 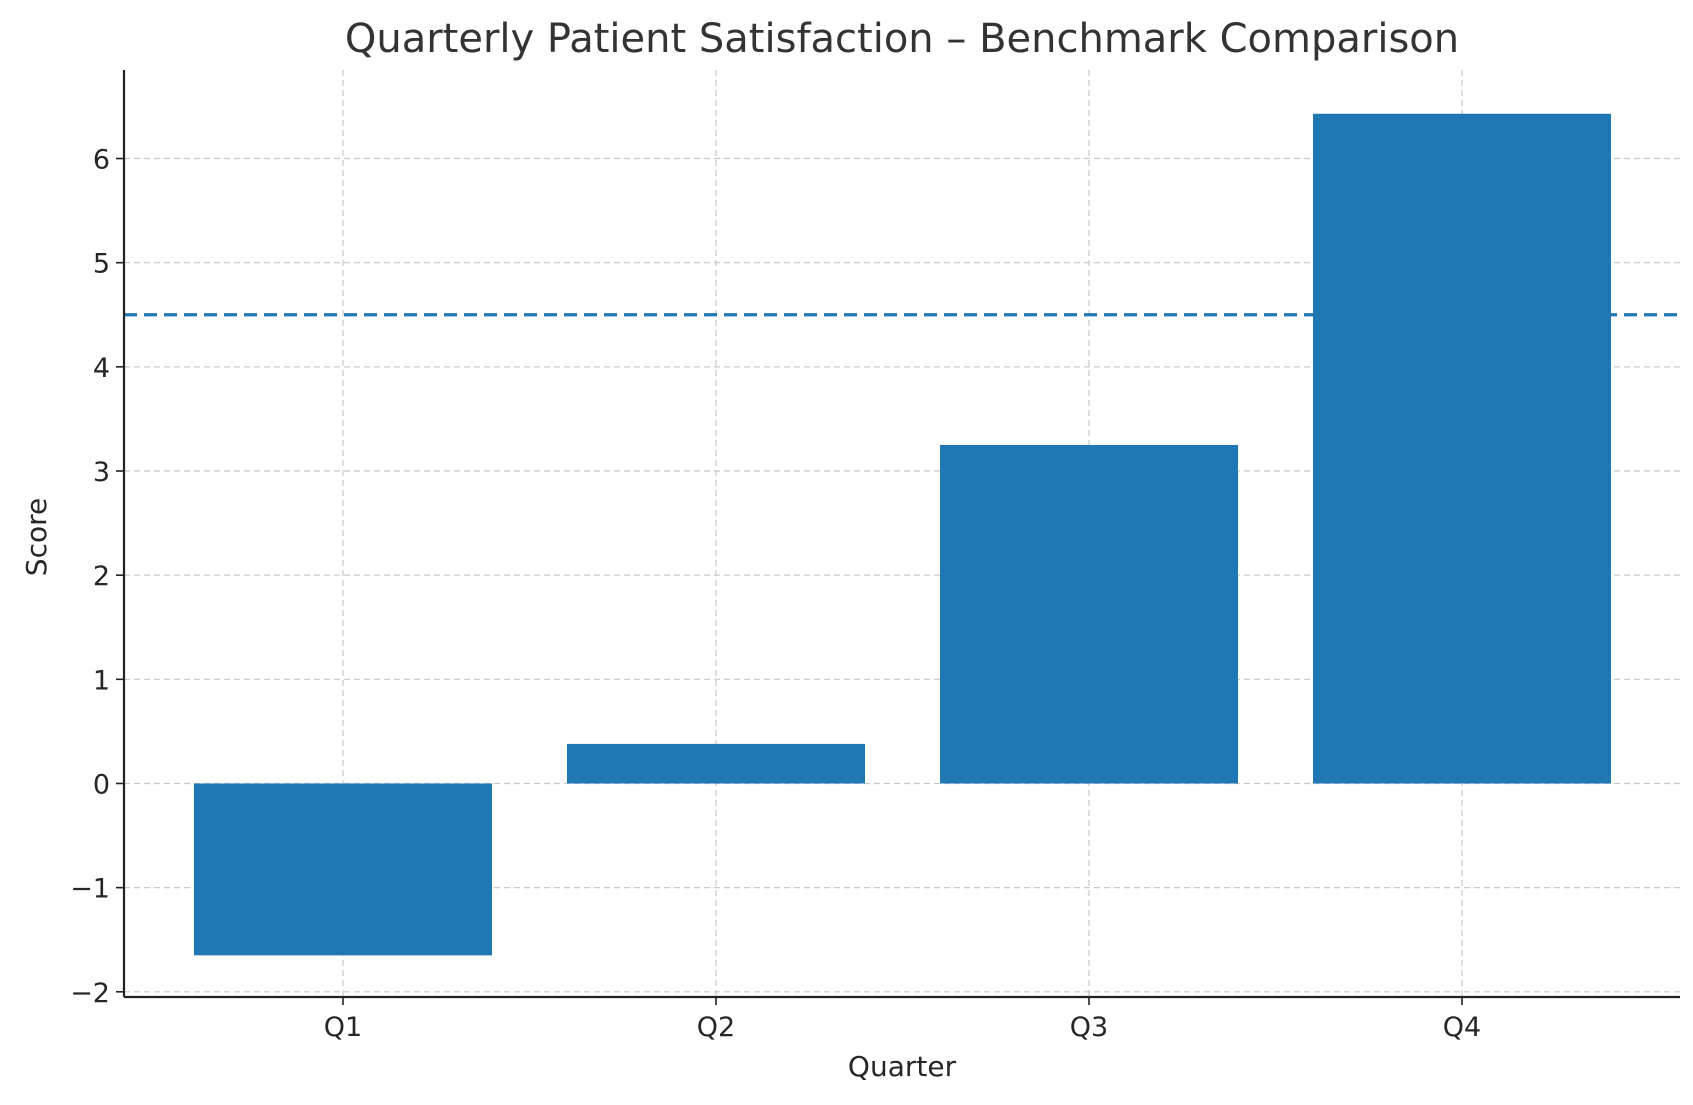 What do you see at coordinates (101, 264) in the screenshot?
I see `y-tick-label: 5` at bounding box center [101, 264].